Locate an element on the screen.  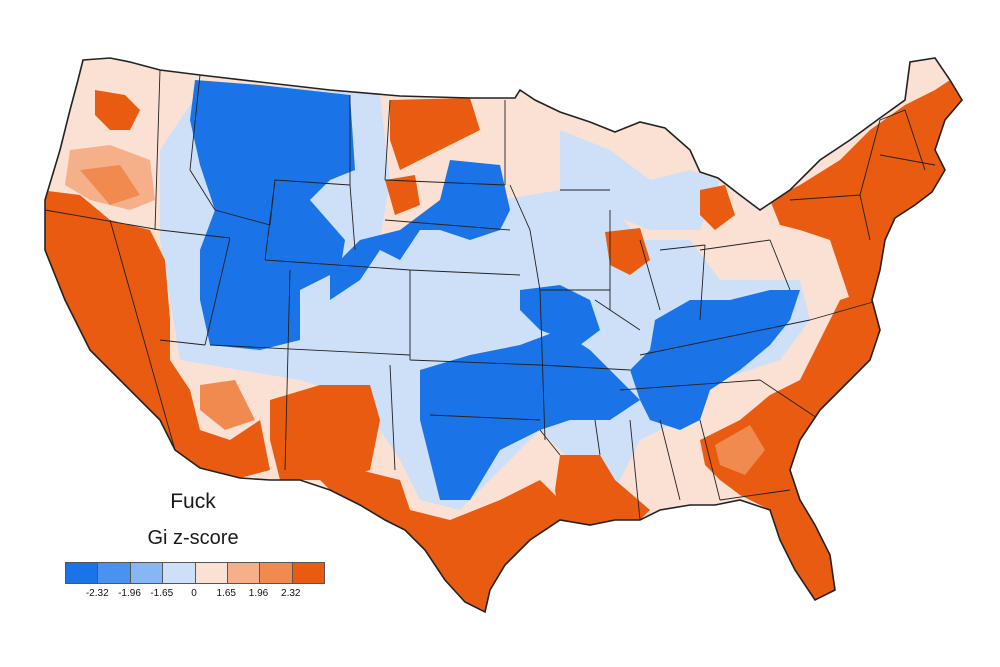
region-medium-positive-arizona is located at coordinates (227, 405).